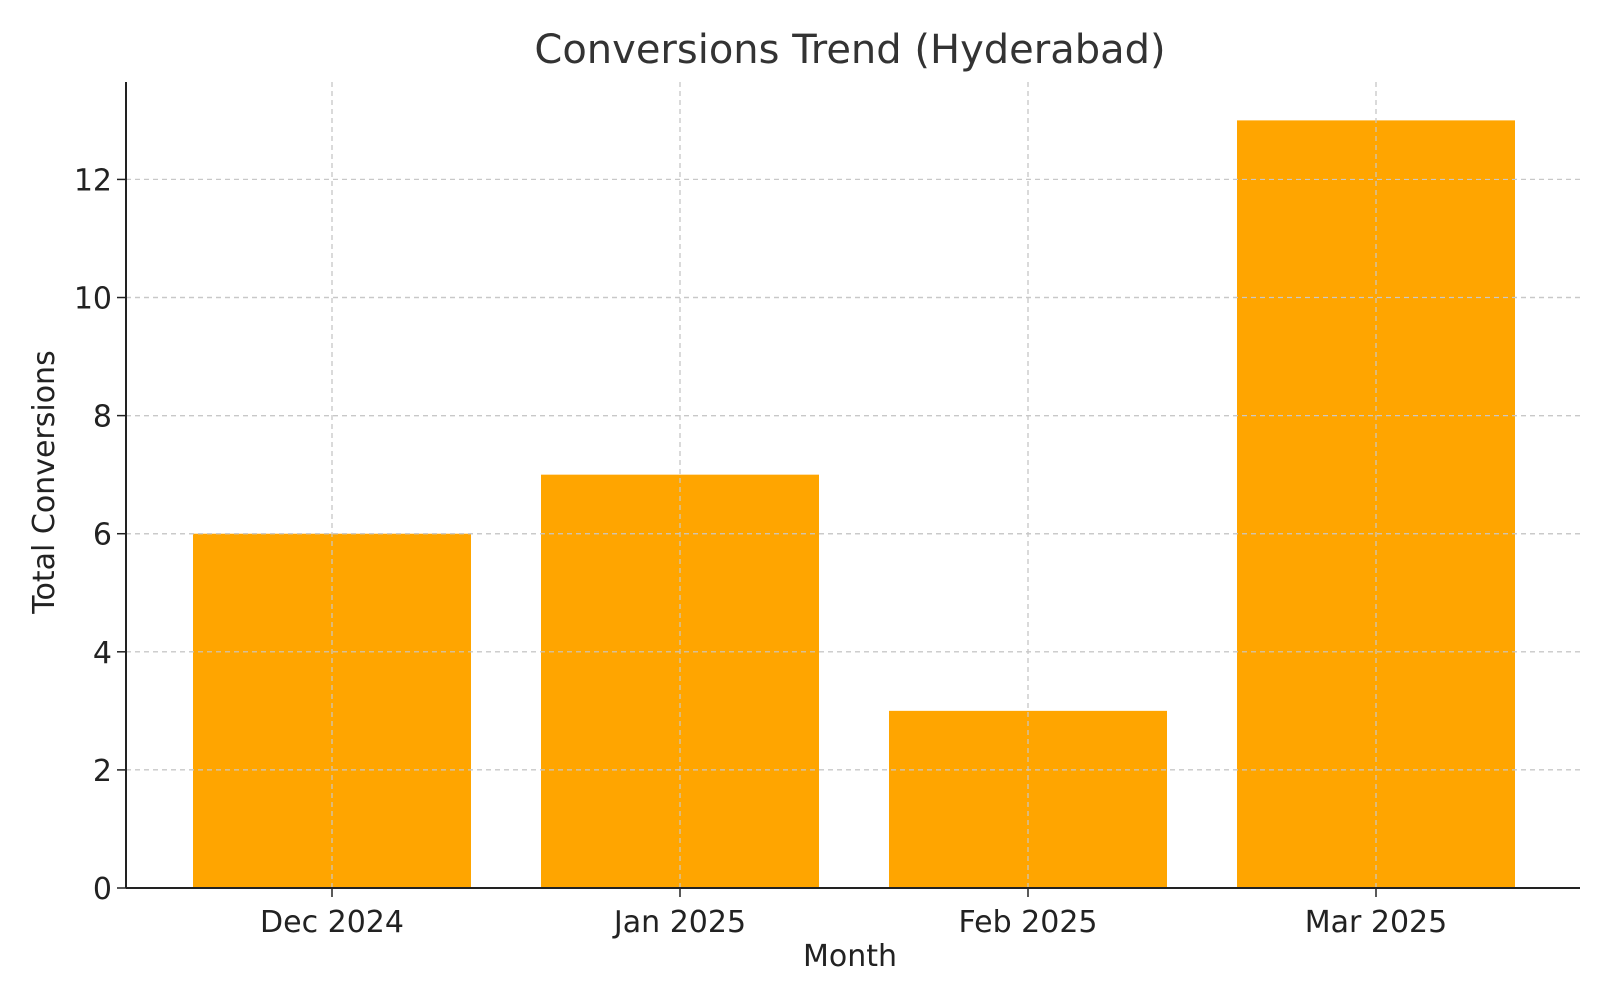 The width and height of the screenshot is (1600, 1000). Describe the element at coordinates (1028, 922) in the screenshot. I see `x-tick-label: Feb 2025` at that location.